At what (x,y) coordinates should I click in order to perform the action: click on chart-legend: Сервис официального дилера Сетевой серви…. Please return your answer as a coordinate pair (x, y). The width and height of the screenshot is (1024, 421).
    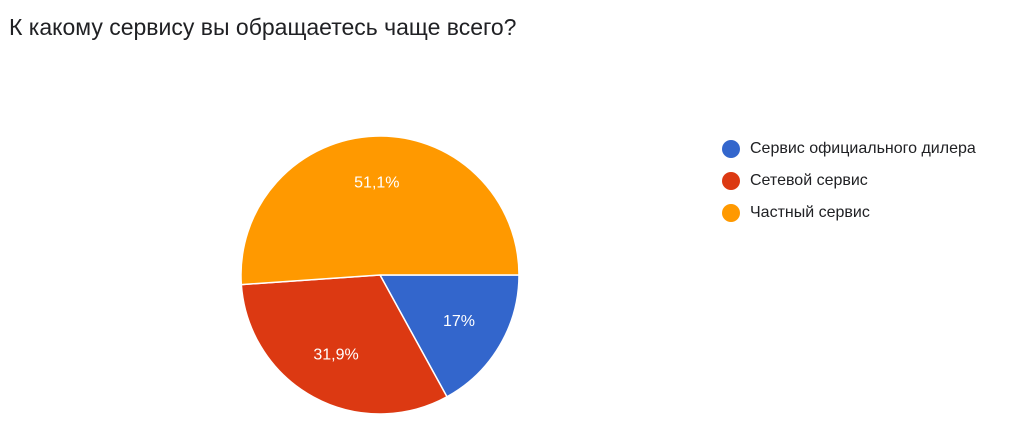
    Looking at the image, I should click on (849, 181).